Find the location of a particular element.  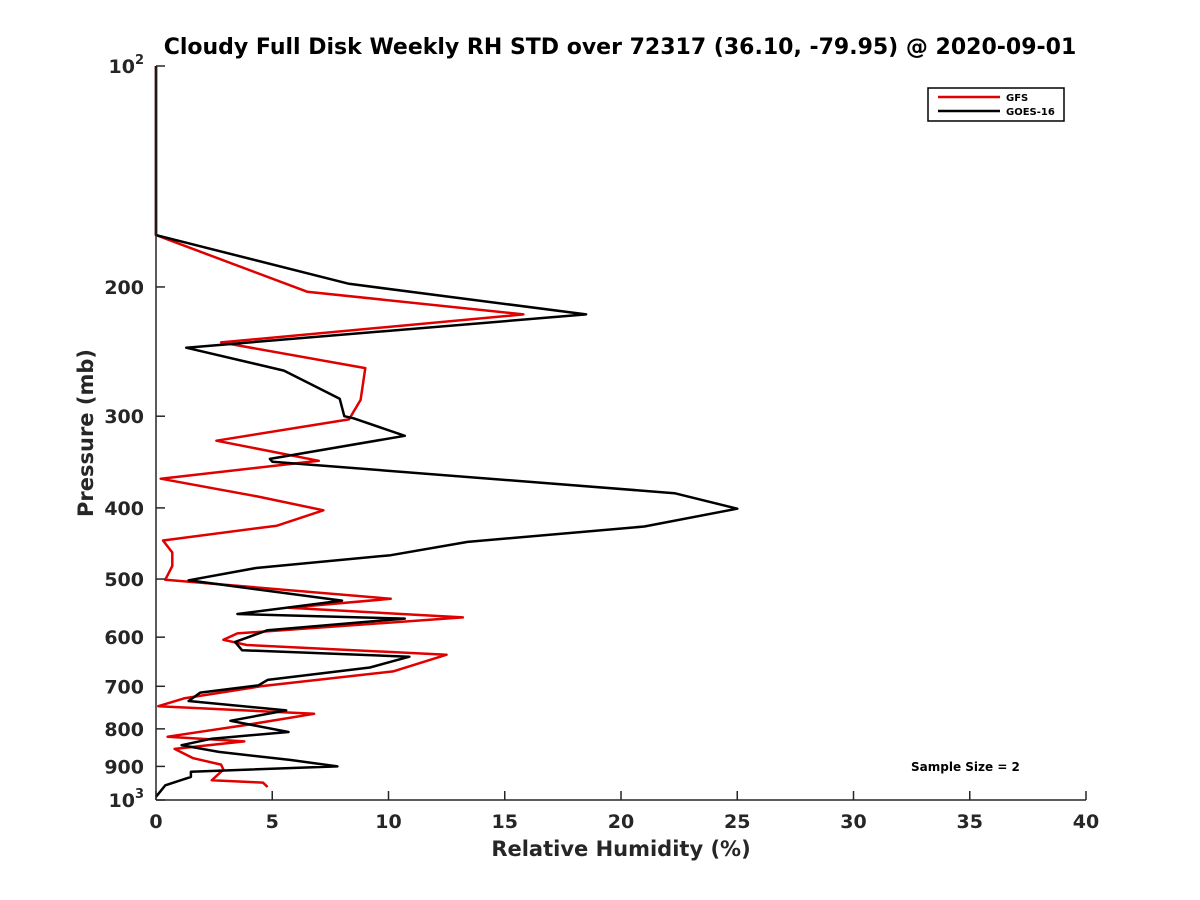

y-axis-label: Pressure (mb) is located at coordinates (86, 433).